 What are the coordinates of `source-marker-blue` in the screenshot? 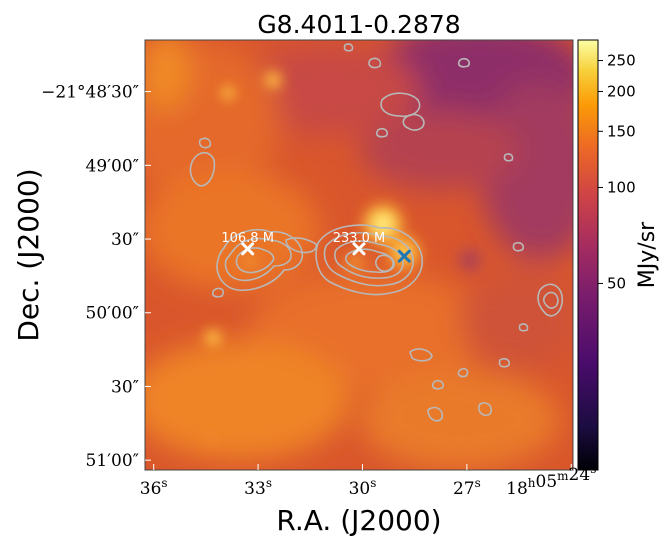 It's located at (404, 256).